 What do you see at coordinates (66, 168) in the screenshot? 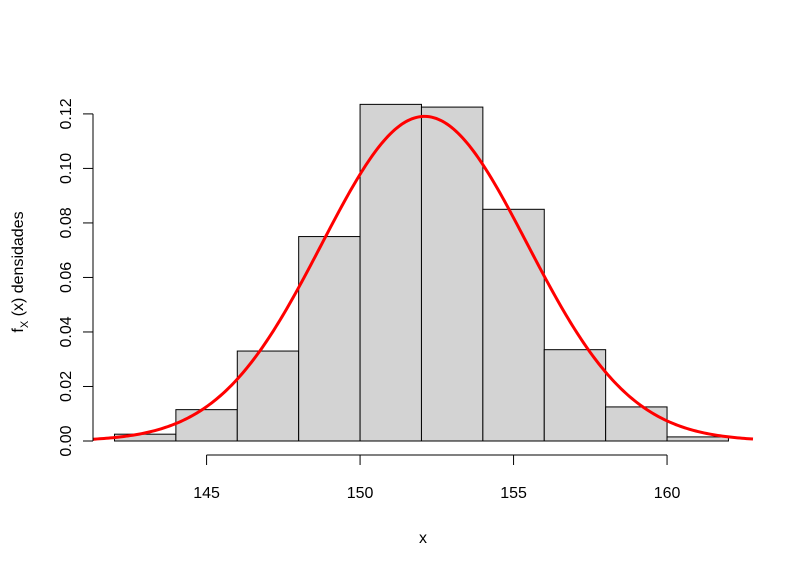
I see `y-tick-label: 0.10` at bounding box center [66, 168].